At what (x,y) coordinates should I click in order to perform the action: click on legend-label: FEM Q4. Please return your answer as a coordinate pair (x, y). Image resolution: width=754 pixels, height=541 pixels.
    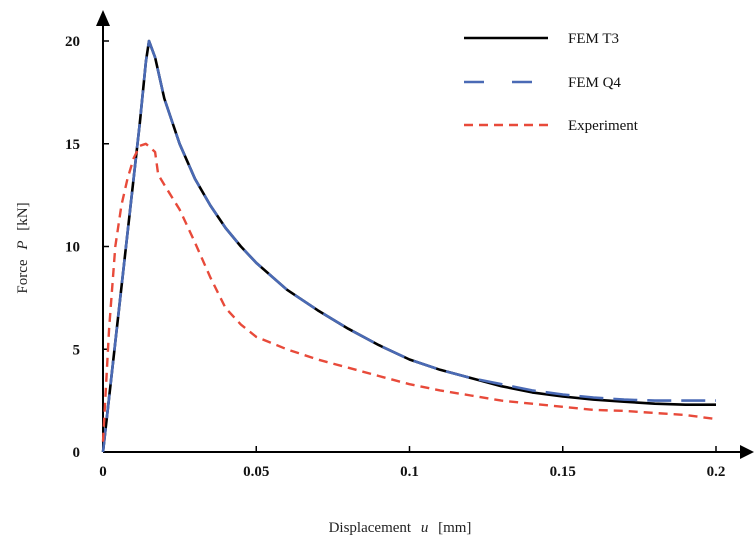
    Looking at the image, I should click on (594, 83).